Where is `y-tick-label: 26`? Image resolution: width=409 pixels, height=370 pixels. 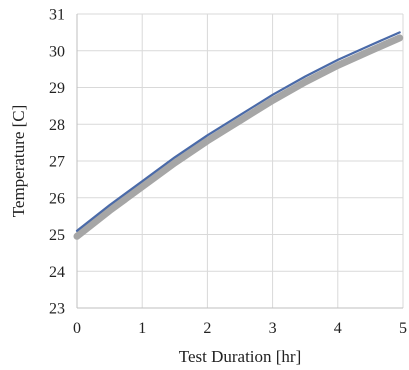
y-tick-label: 26 is located at coordinates (57, 198).